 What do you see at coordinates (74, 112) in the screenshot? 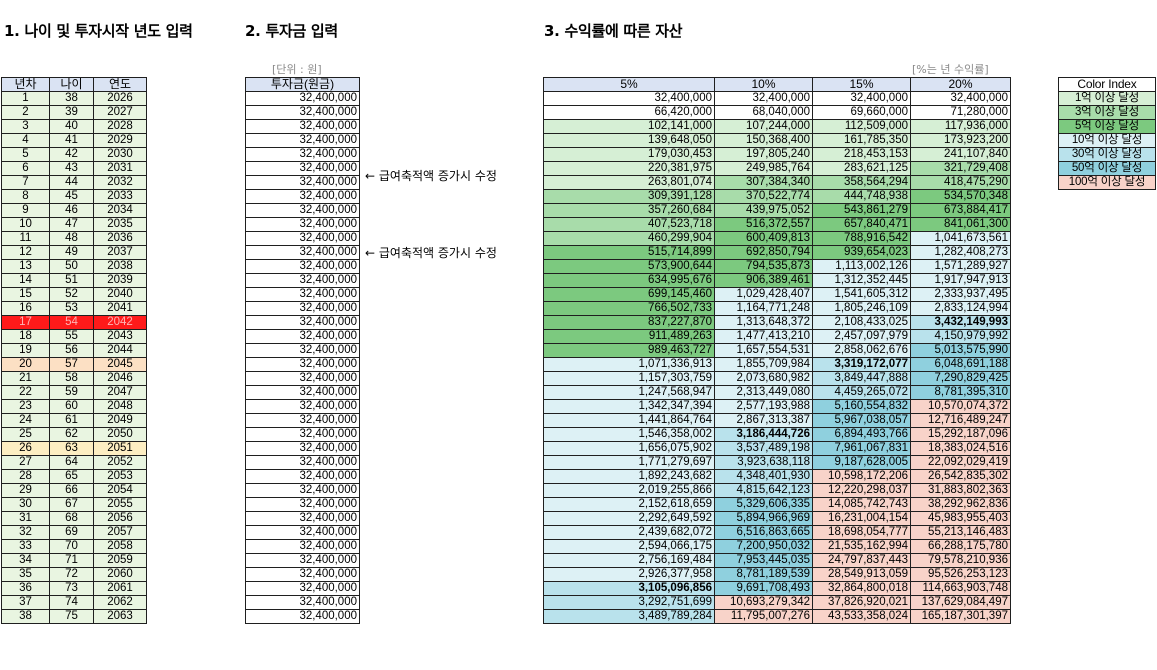
I see `table-row: 2 39 2027` at bounding box center [74, 112].